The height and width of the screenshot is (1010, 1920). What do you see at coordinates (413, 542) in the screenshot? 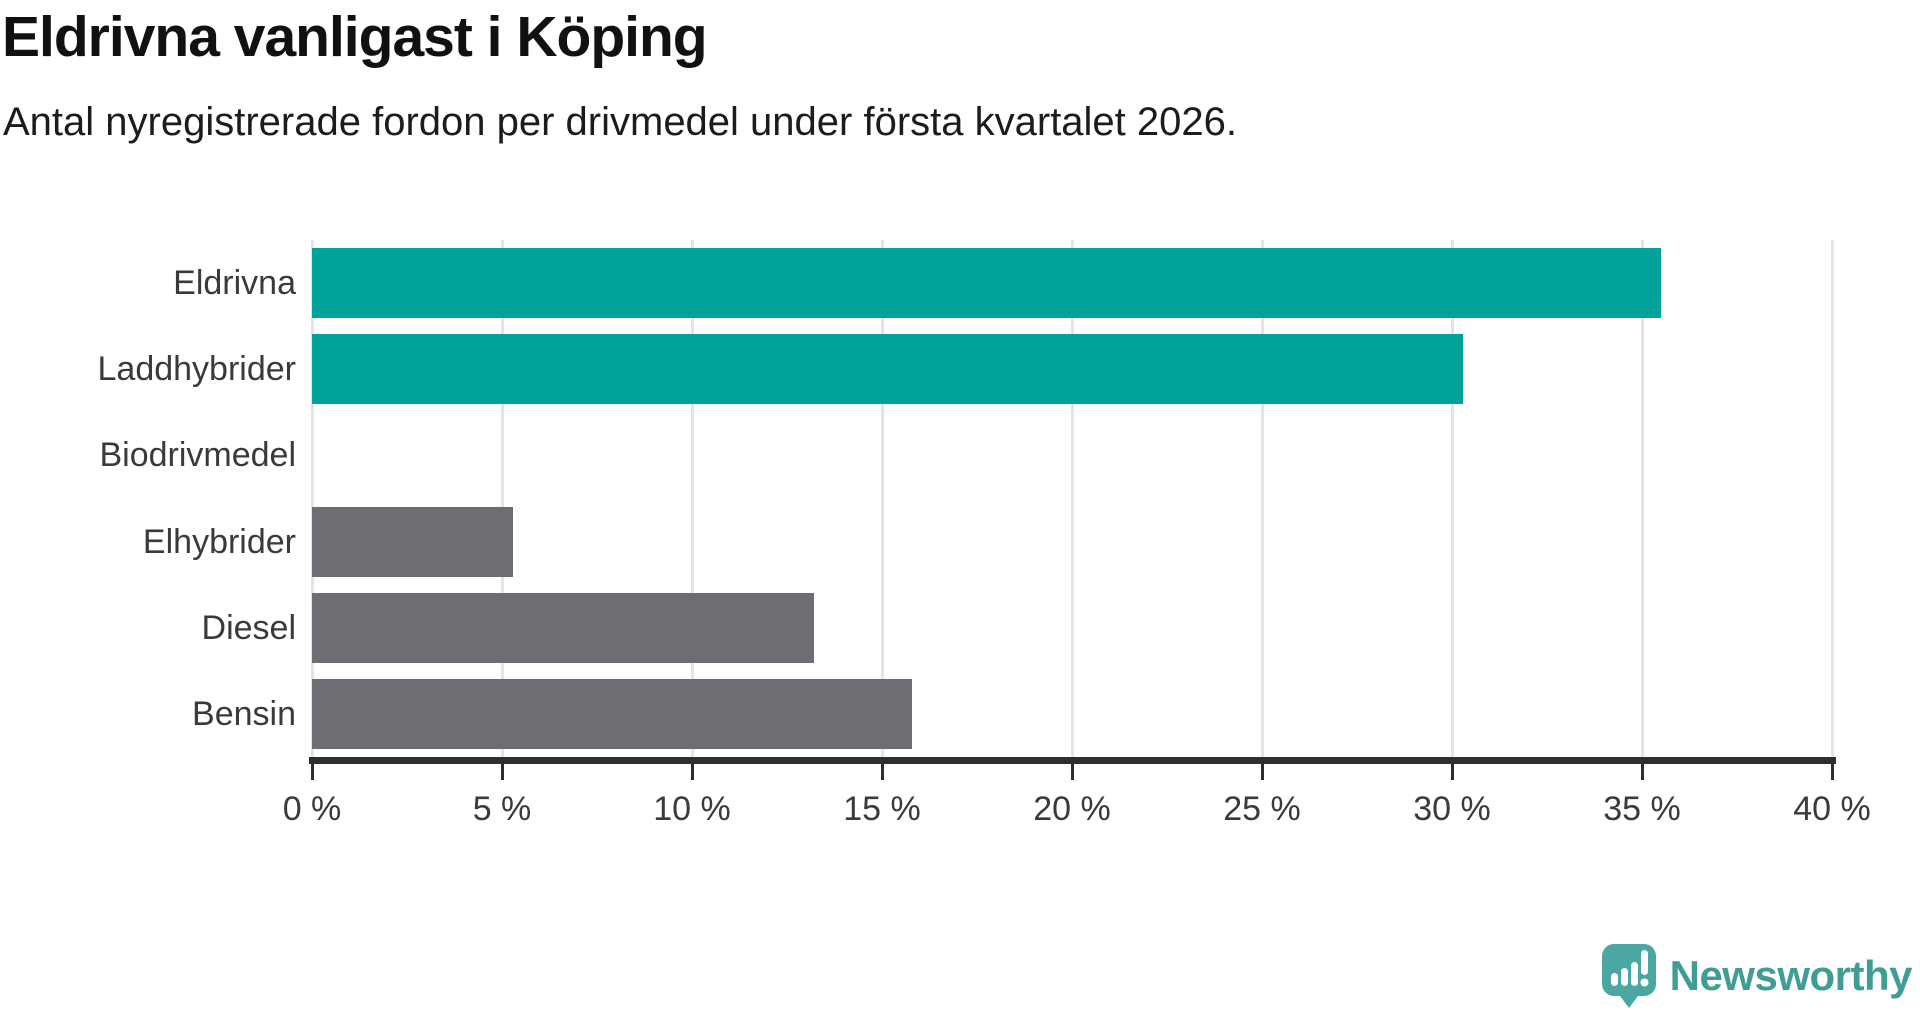
I see `bar-elhybrider` at bounding box center [413, 542].